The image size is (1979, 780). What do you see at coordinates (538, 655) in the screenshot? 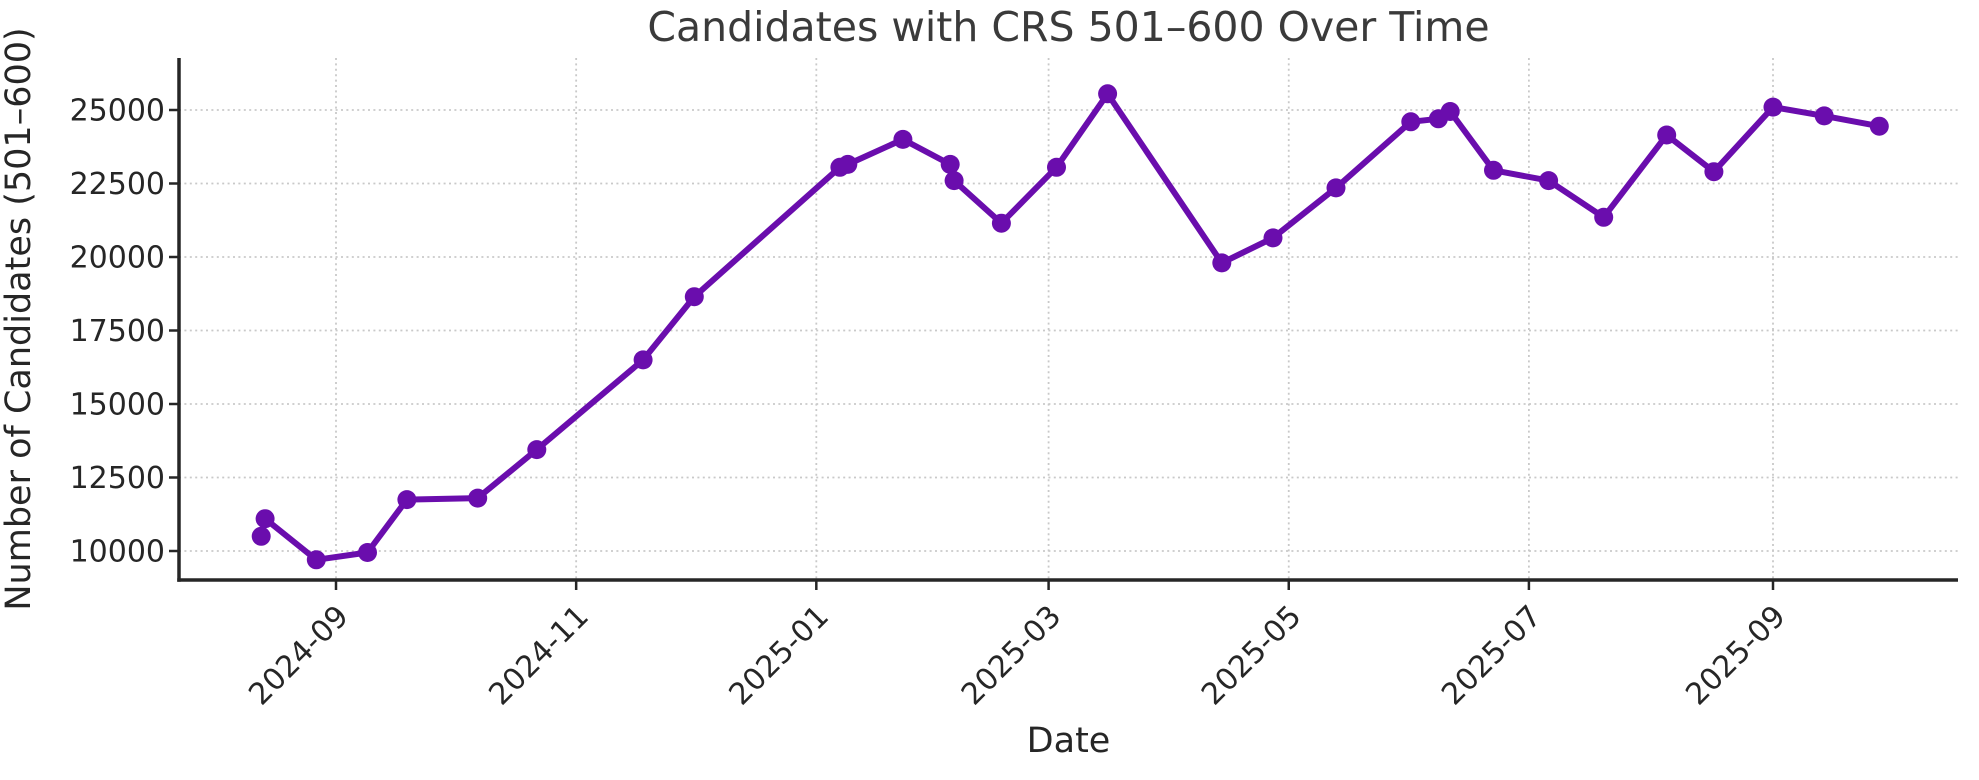
I see `x-tick-label: 2024-11` at bounding box center [538, 655].